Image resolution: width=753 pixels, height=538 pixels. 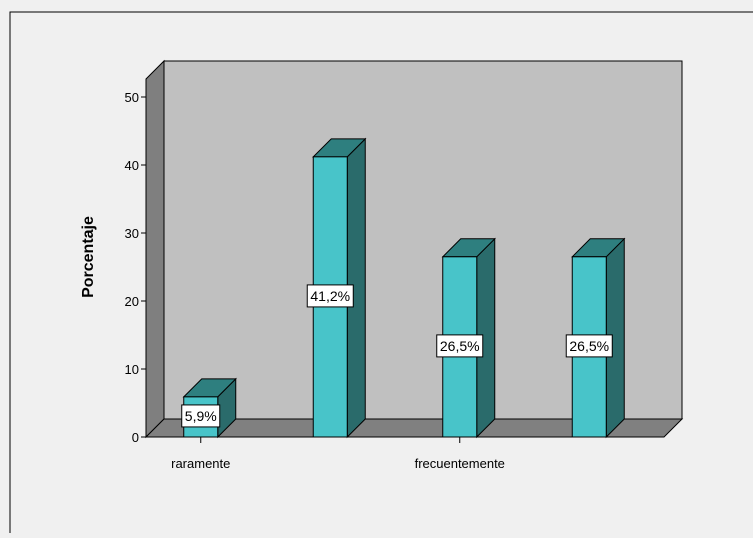 I want to click on y-tick-label: 10, so click(x=132, y=369).